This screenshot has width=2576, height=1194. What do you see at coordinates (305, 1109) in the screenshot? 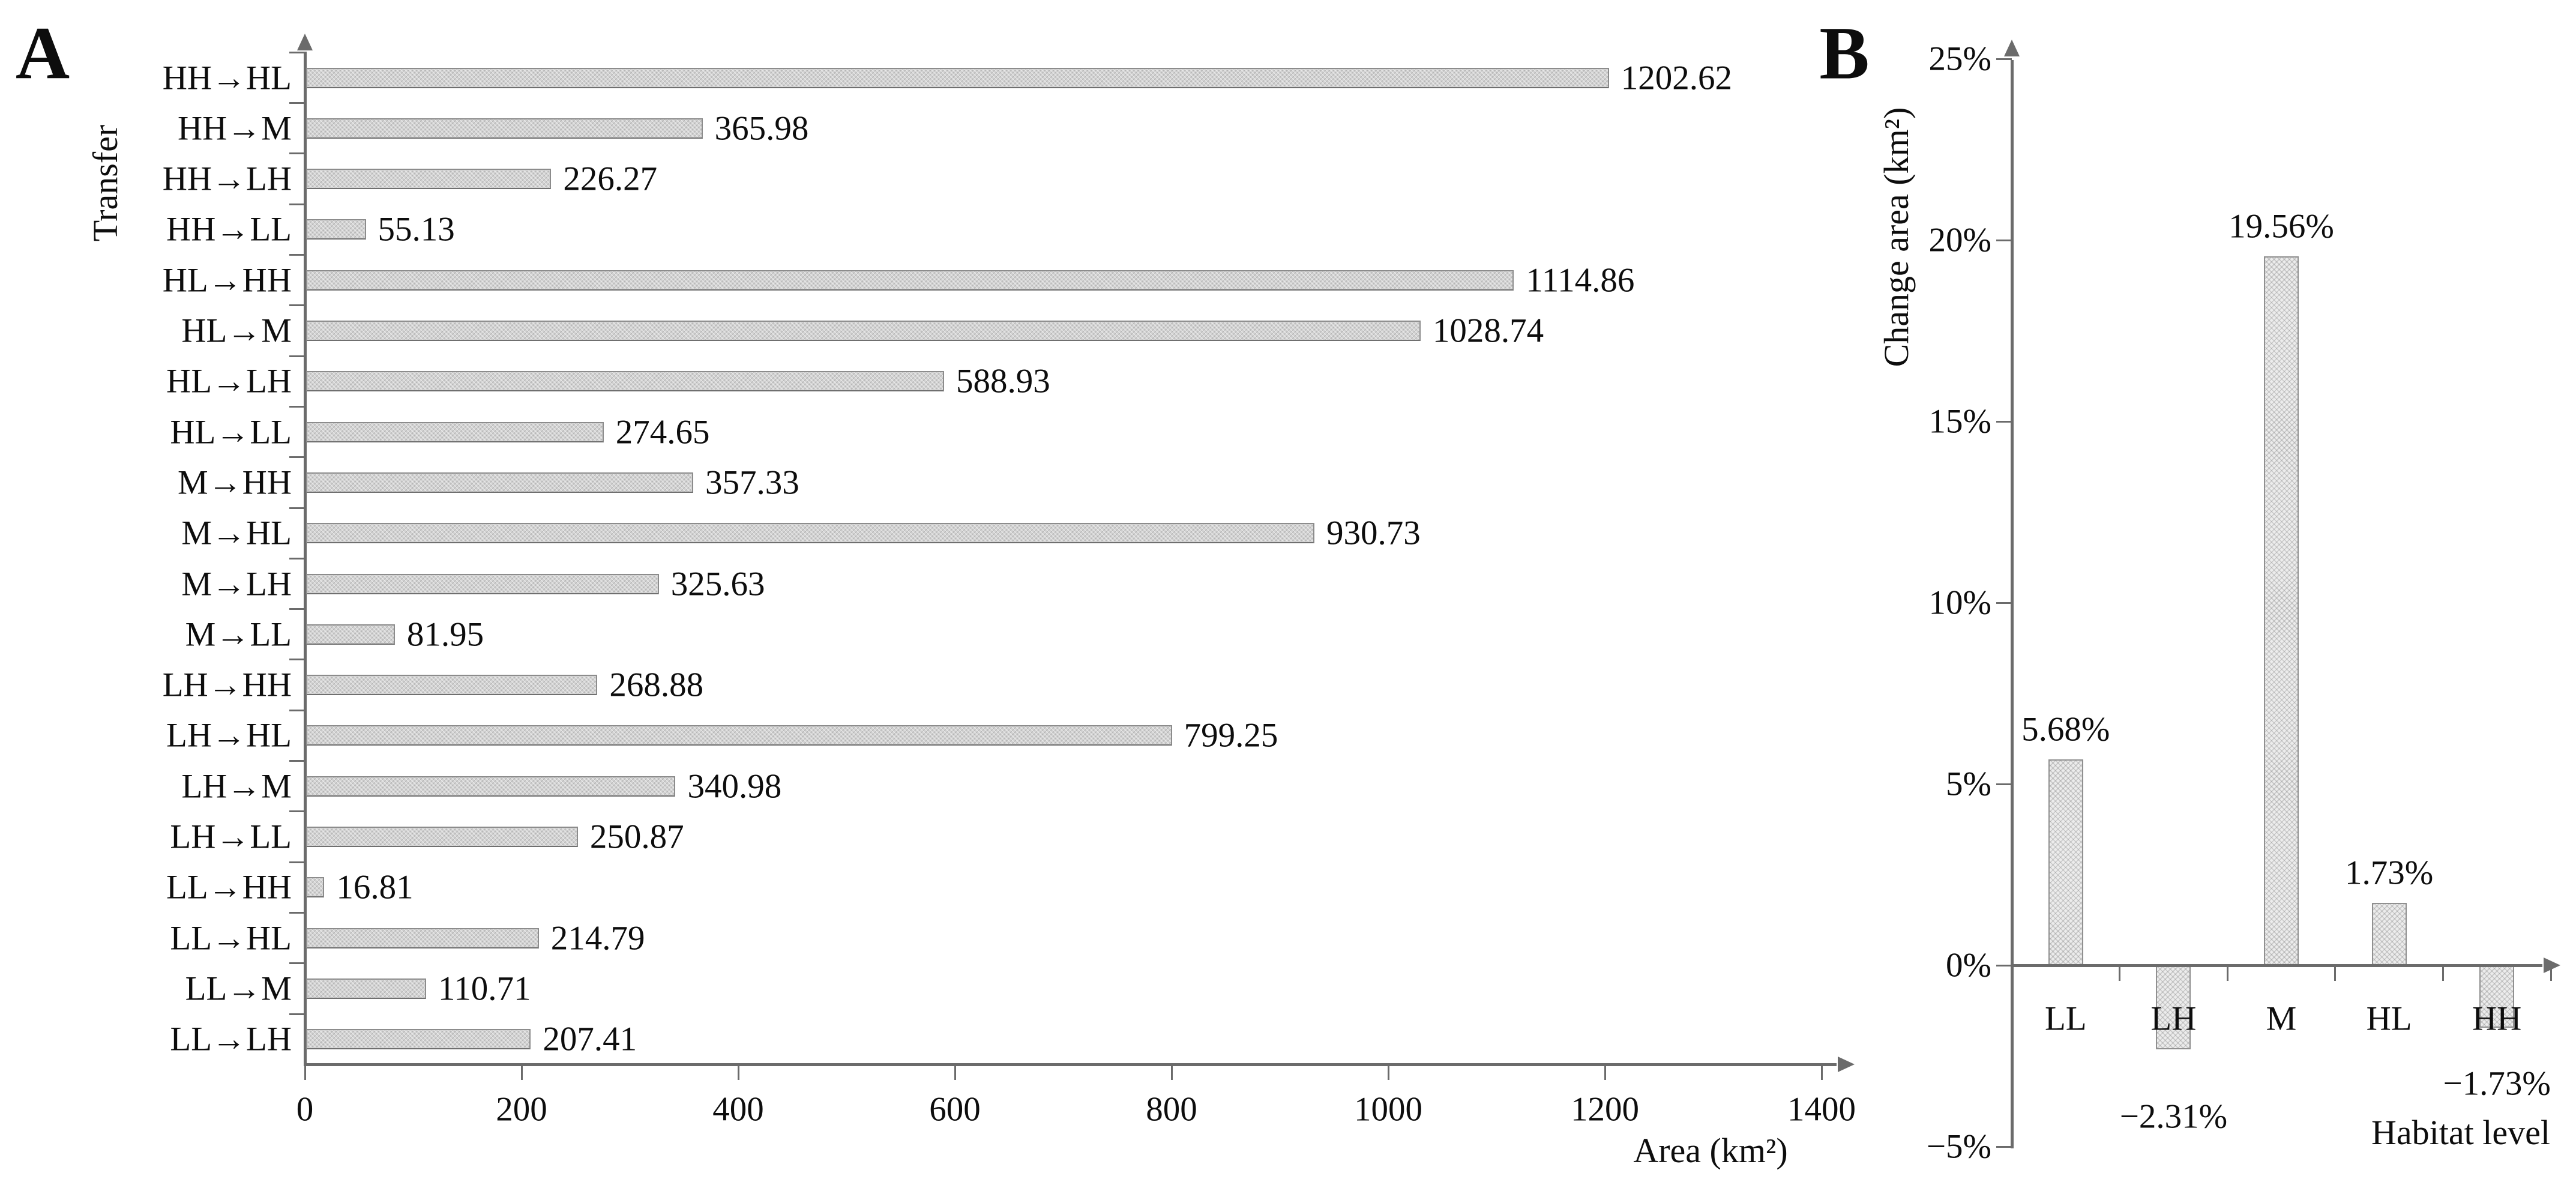
I see `panel-a-x-tick-label: 0` at bounding box center [305, 1109].